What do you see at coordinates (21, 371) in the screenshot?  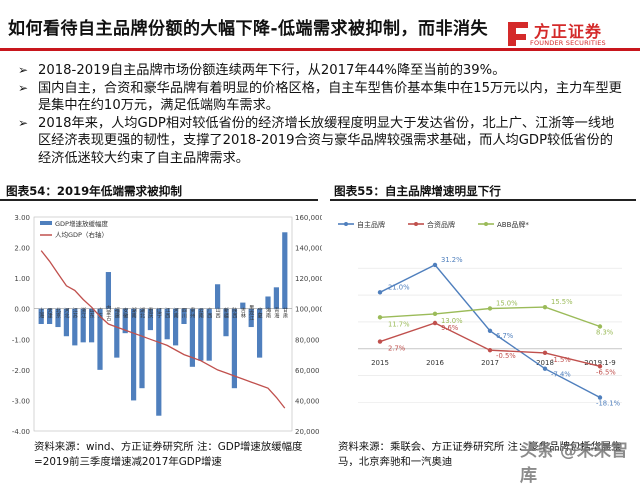 I see `y-tick-label: -2.00` at bounding box center [21, 371].